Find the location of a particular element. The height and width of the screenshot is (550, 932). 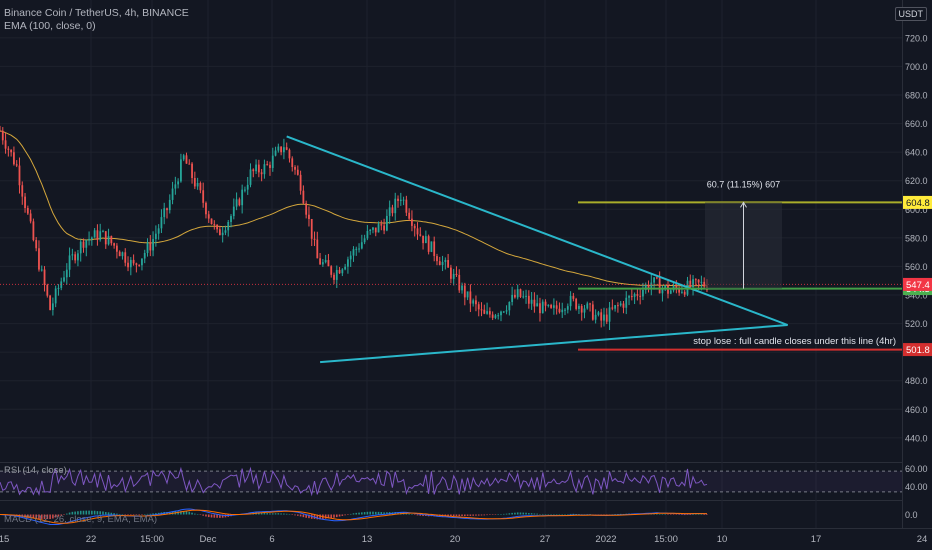

time-tick-label: 22 is located at coordinates (91, 539).